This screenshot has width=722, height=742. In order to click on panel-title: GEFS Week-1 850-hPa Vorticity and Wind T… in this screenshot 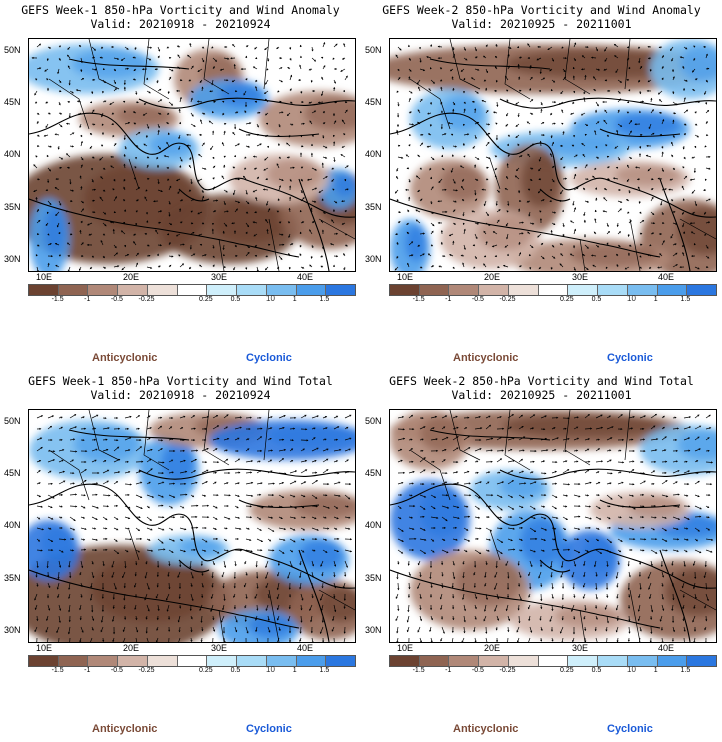, I will do `click(180, 381)`.